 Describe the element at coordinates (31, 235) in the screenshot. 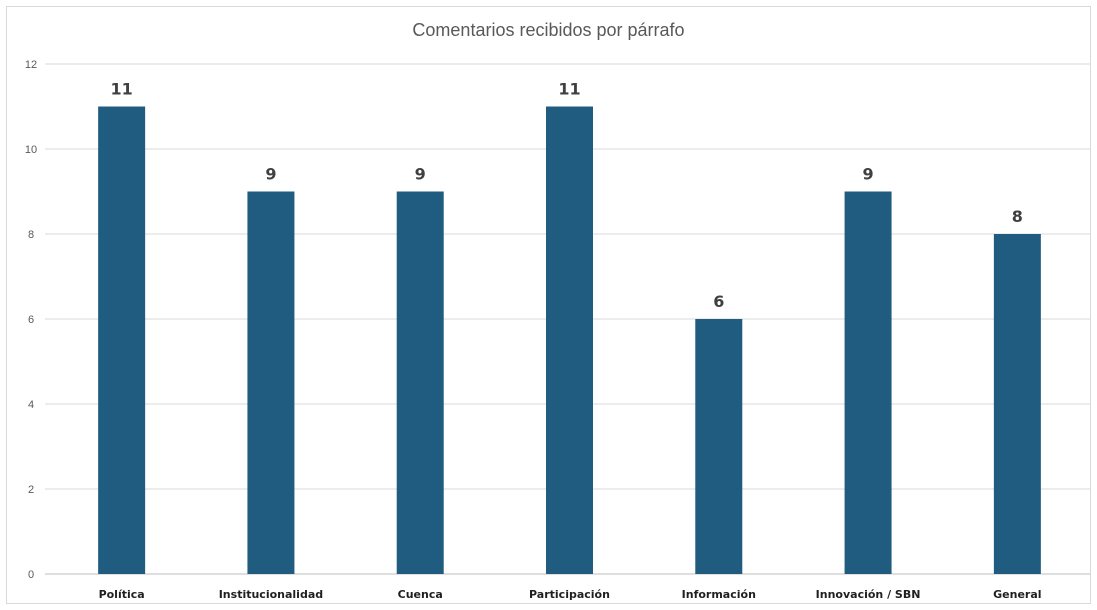

I see `y-tick-label: 8` at that location.